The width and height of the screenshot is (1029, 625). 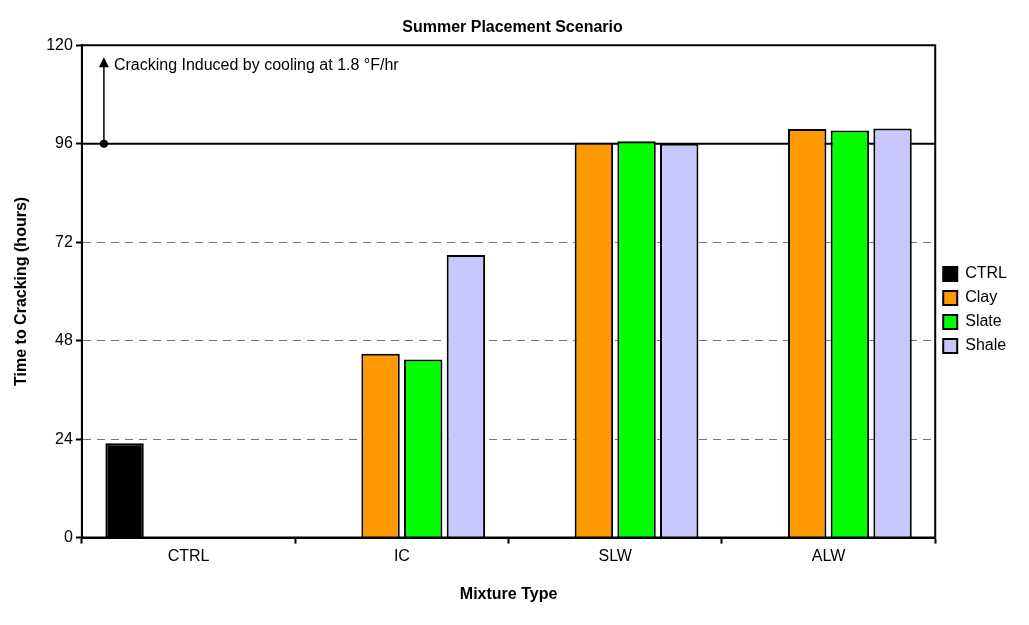 What do you see at coordinates (986, 273) in the screenshot?
I see `legend-label: CTRL` at bounding box center [986, 273].